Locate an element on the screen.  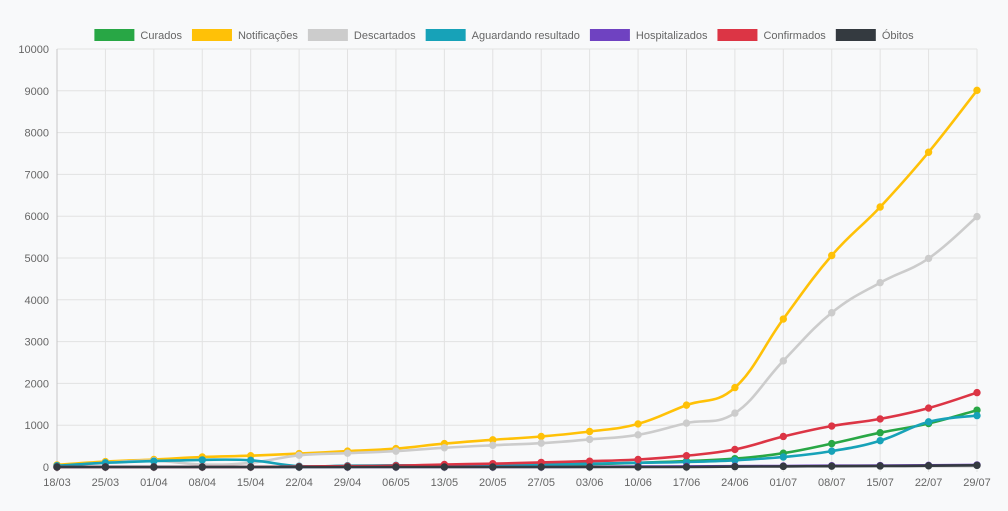
y-tick-label: 8000 is located at coordinates (37, 134).